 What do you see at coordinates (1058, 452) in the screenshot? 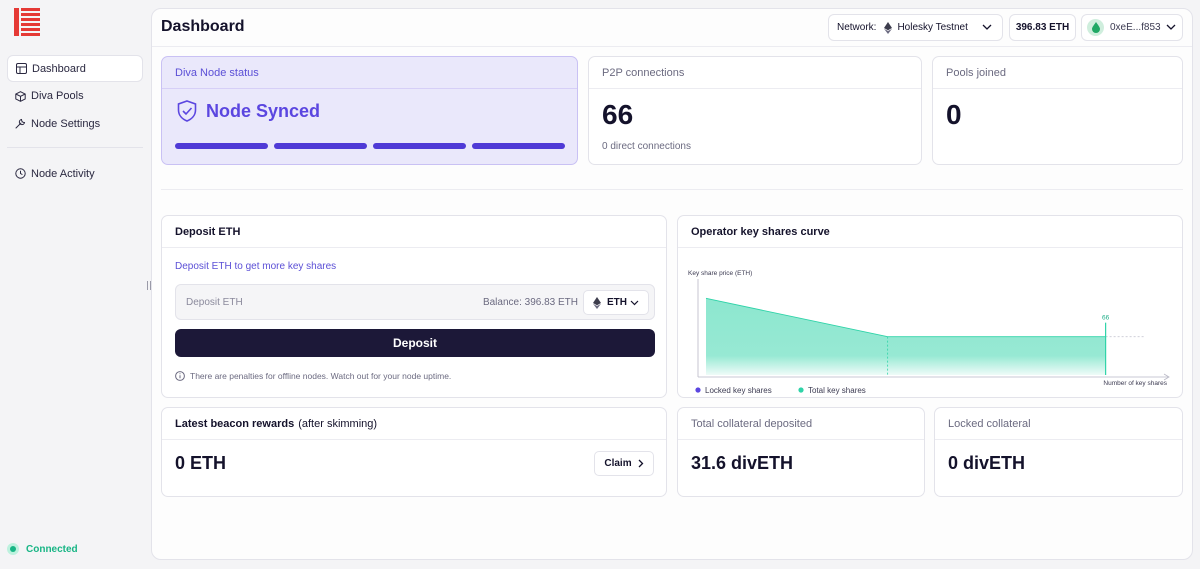
I see `locked-collateral-card: Locked collateral 0 divETH` at bounding box center [1058, 452].